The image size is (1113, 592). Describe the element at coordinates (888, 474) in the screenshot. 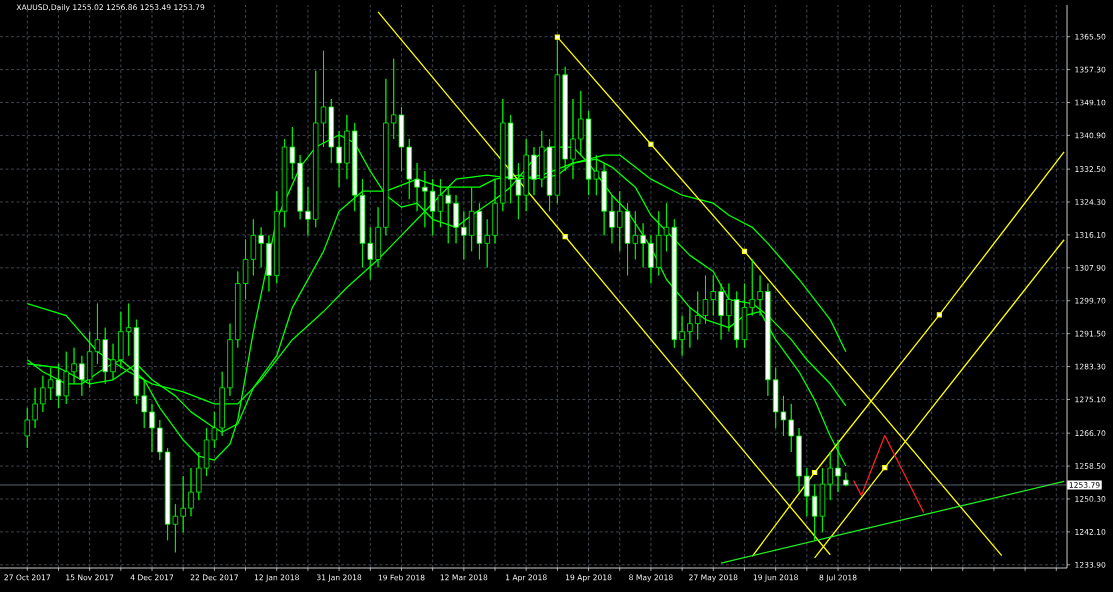

I see `line-series` at that location.